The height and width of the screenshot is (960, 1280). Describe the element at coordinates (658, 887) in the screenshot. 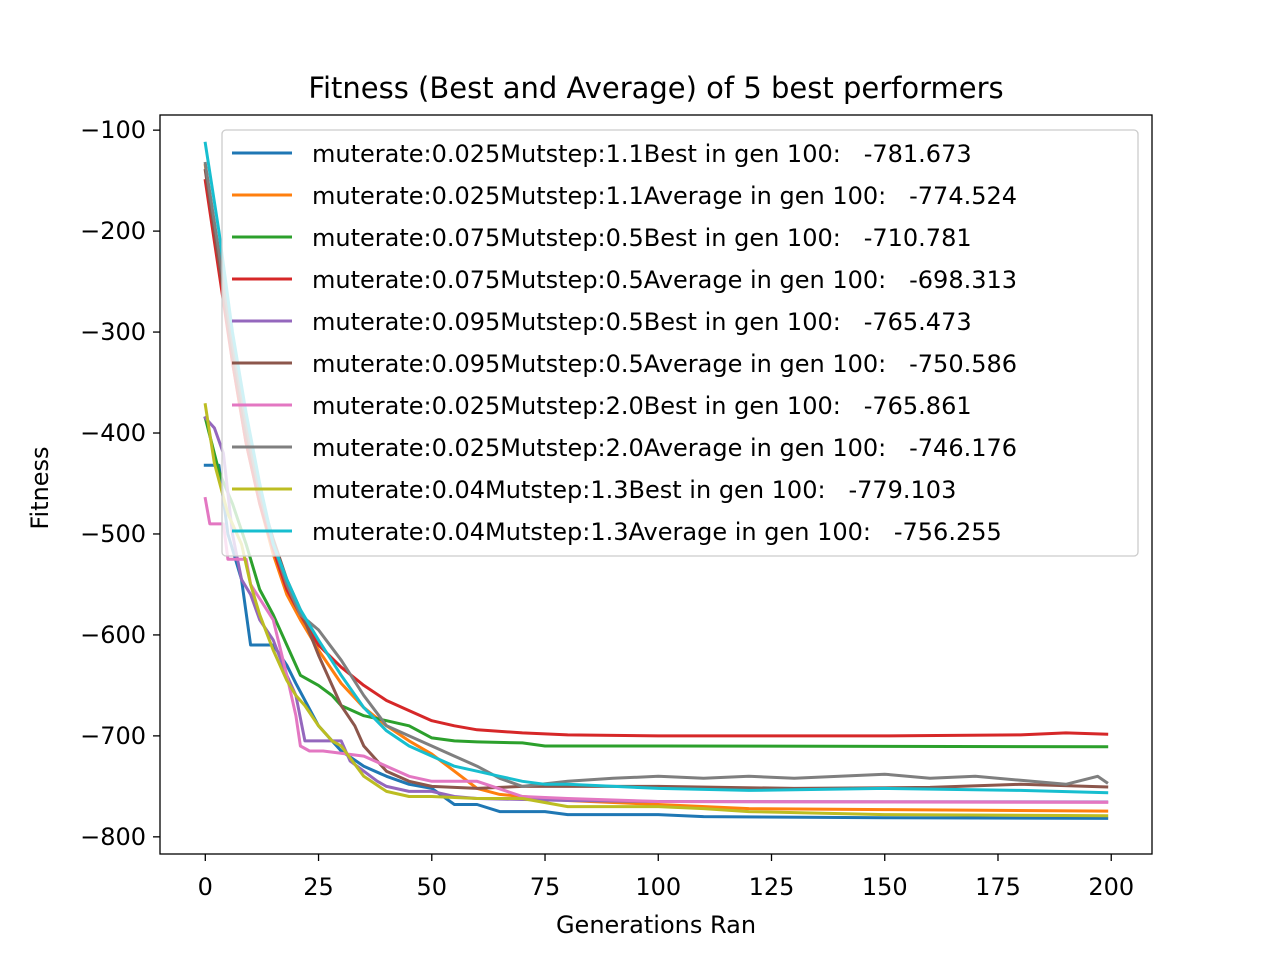

I see `x-tick-label: 100` at that location.